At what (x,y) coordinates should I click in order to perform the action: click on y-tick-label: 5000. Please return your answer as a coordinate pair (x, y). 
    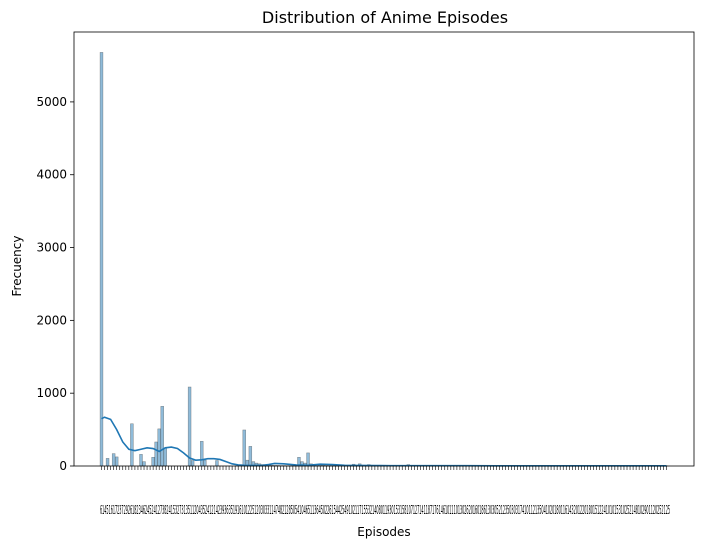
    Looking at the image, I should click on (51, 102).